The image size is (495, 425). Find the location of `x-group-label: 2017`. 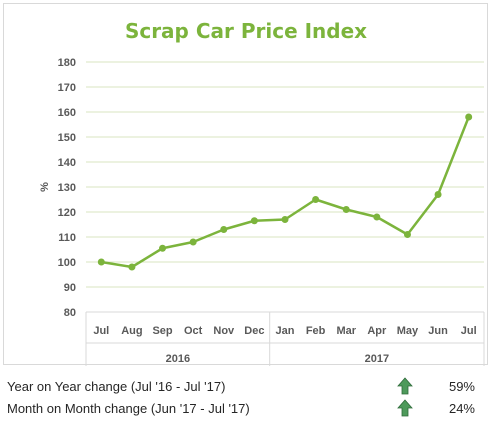

x-group-label: 2017 is located at coordinates (377, 359).